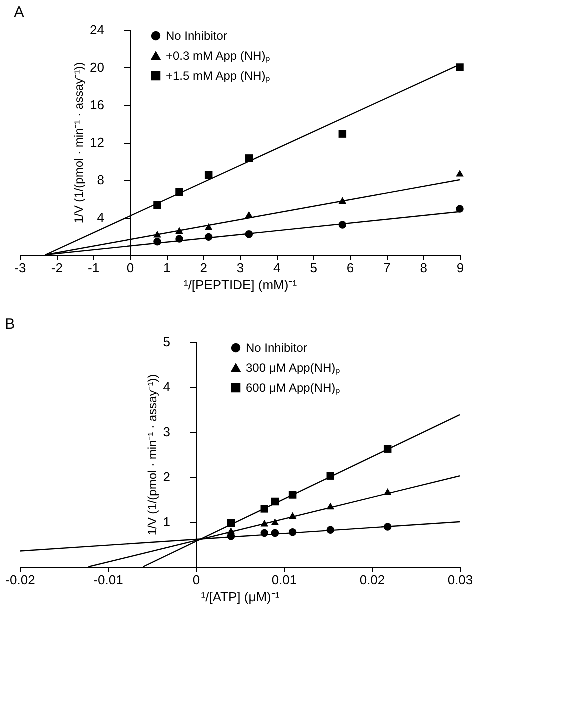 This screenshot has height=707, width=586. I want to click on x-tick-label: 9, so click(460, 268).